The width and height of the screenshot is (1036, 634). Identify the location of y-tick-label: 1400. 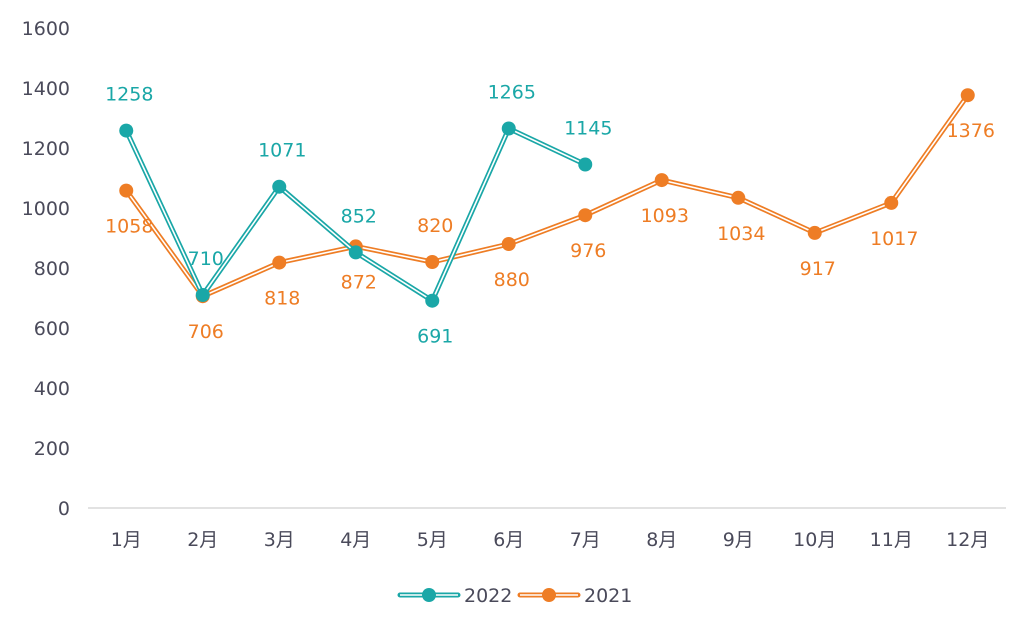
(46, 89).